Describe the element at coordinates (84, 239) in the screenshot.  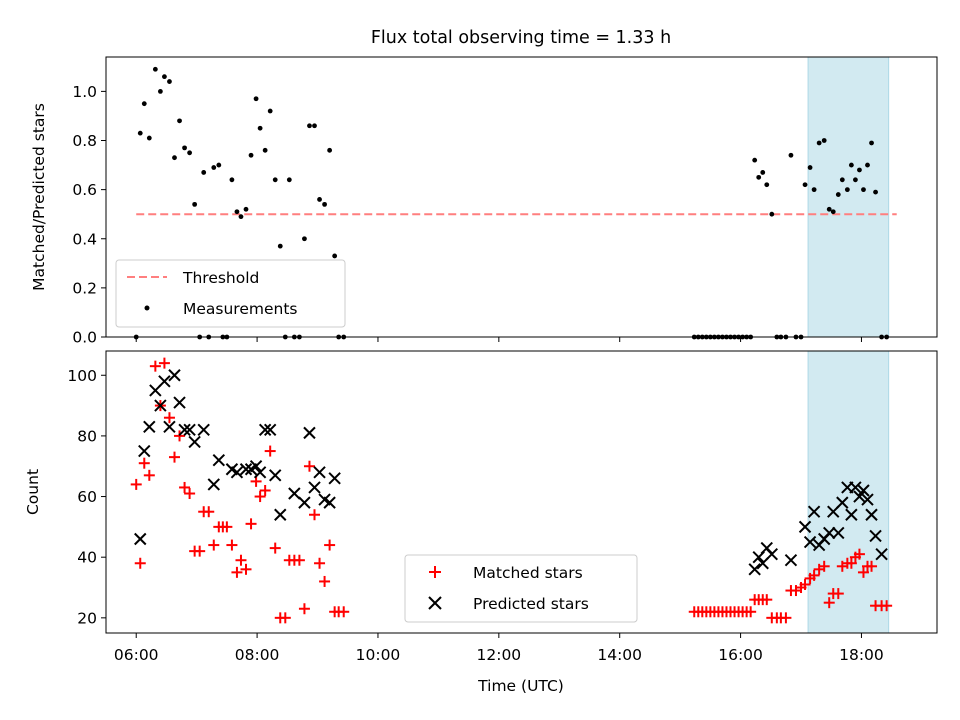
I see `top-y-tick-label: 0.4` at that location.